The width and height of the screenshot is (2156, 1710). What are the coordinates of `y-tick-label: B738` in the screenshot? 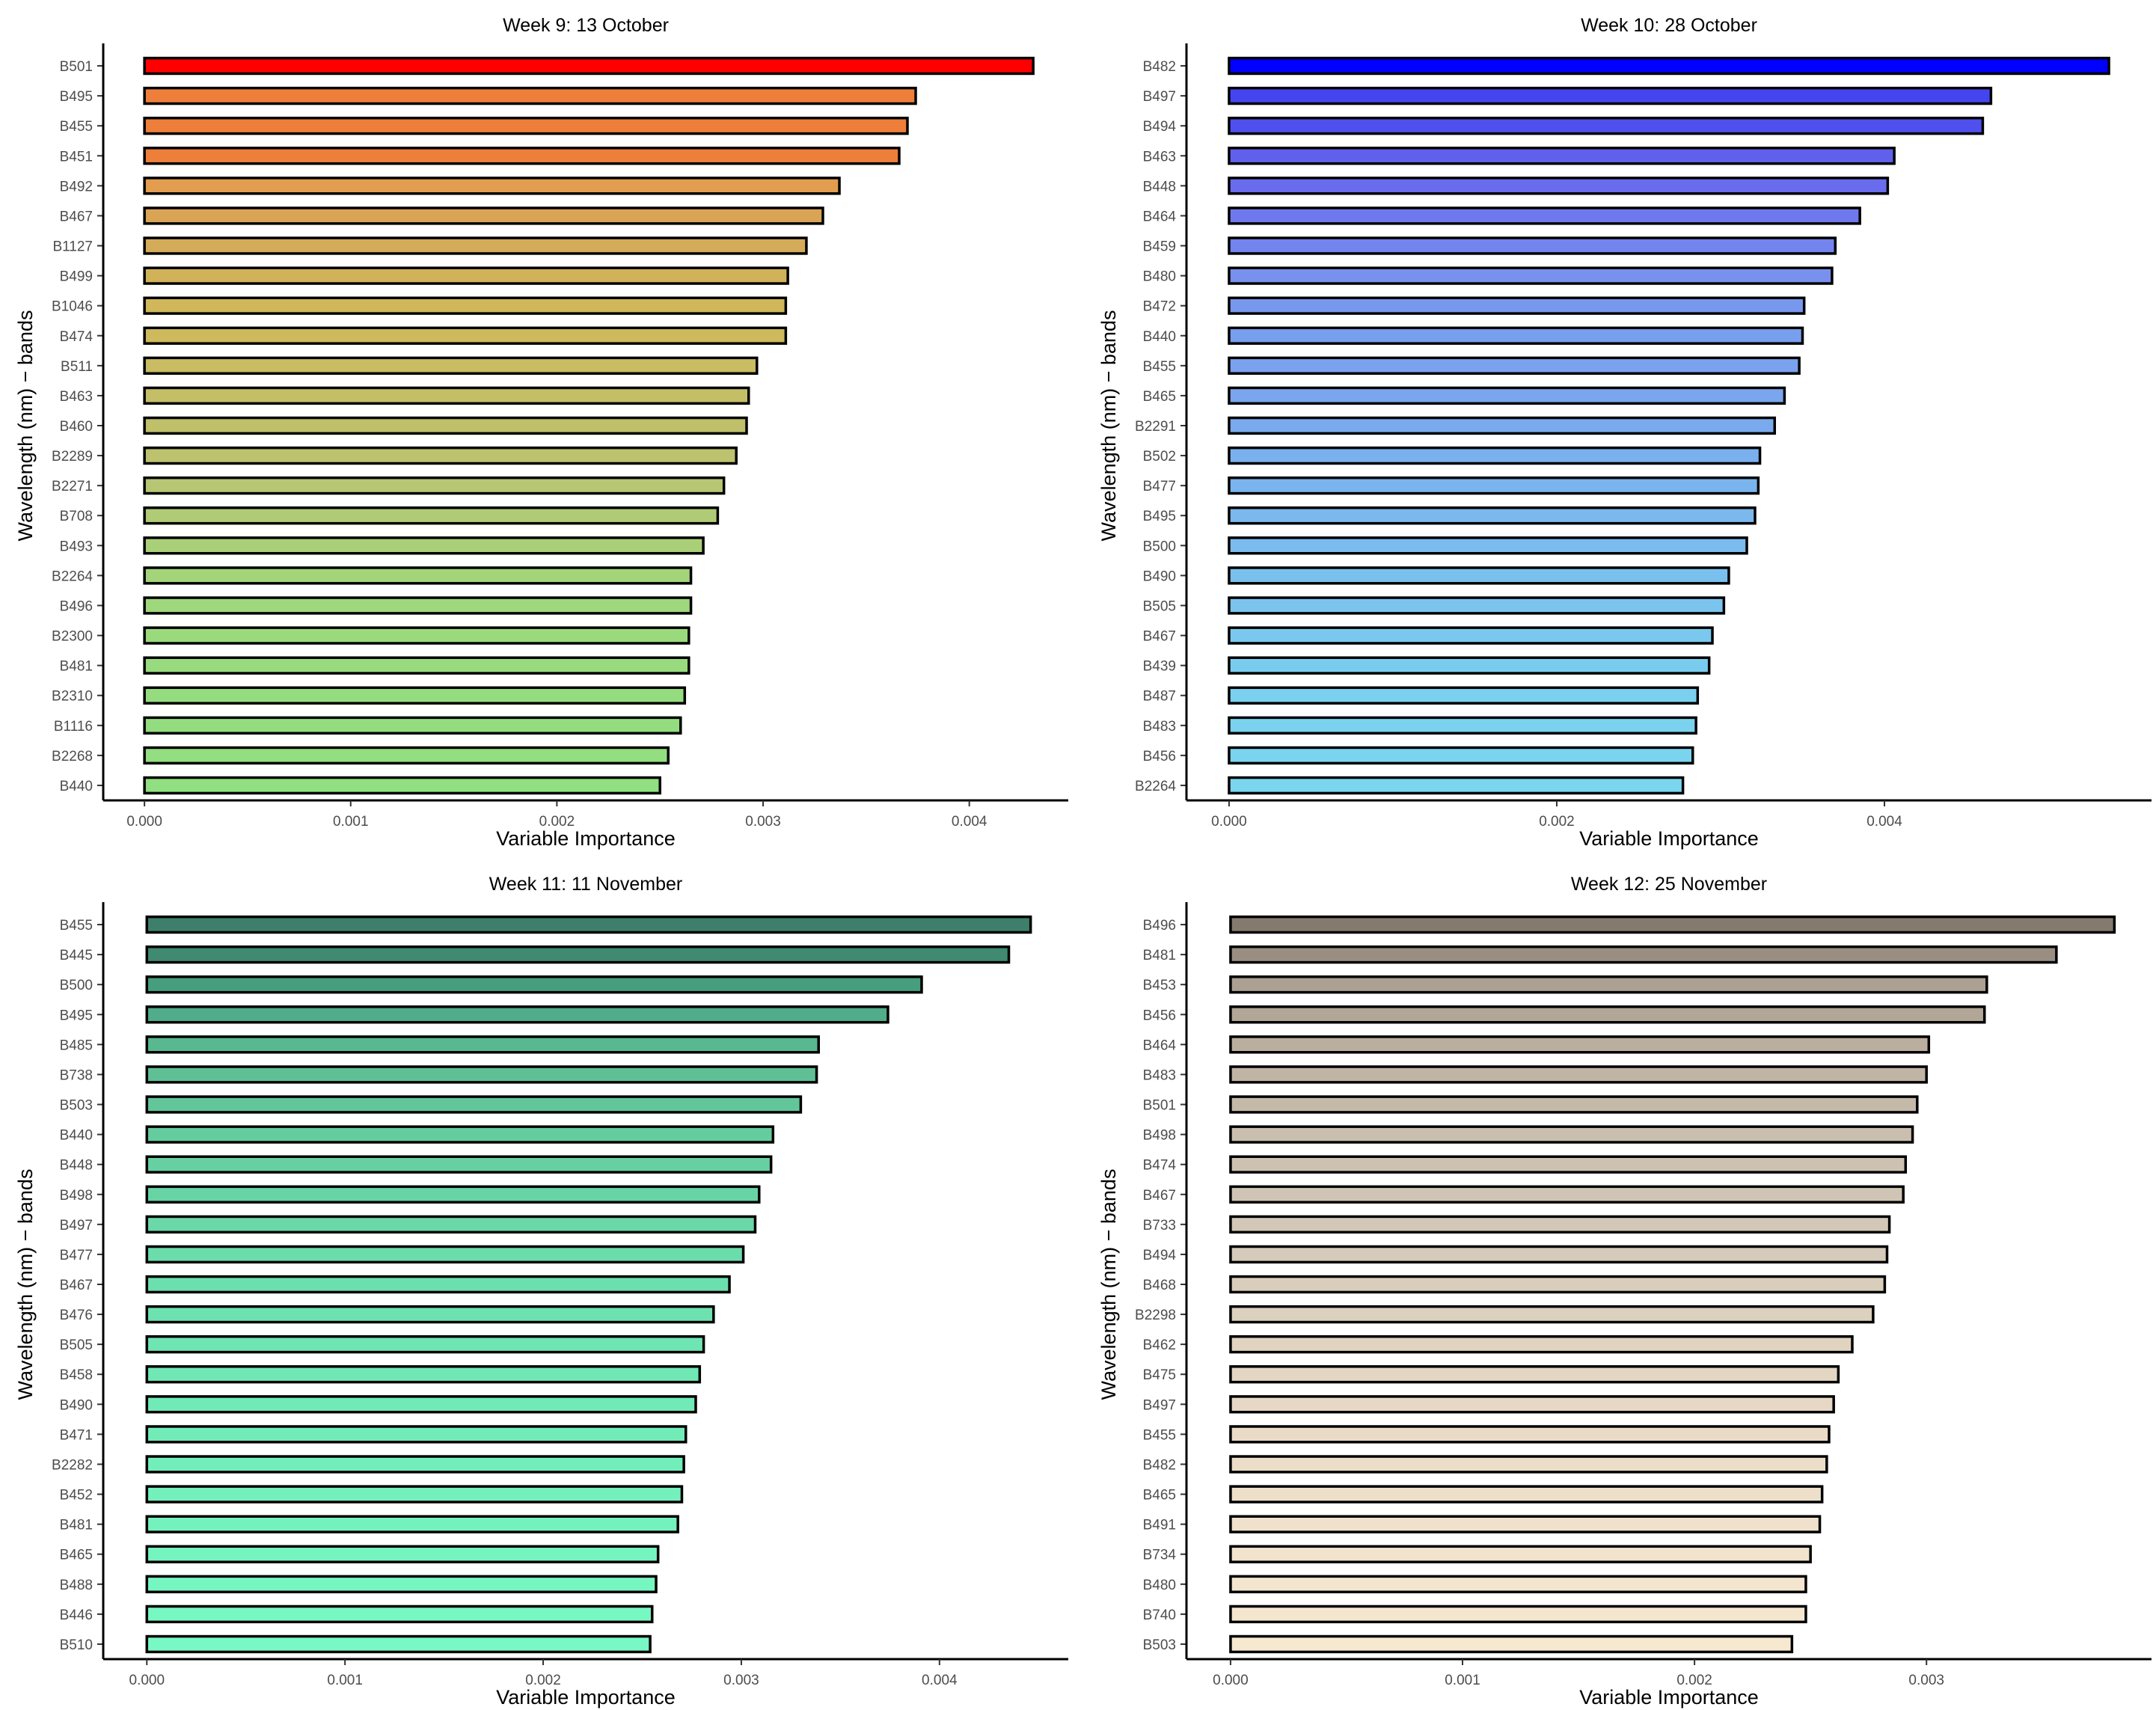 It's located at (76, 1075).